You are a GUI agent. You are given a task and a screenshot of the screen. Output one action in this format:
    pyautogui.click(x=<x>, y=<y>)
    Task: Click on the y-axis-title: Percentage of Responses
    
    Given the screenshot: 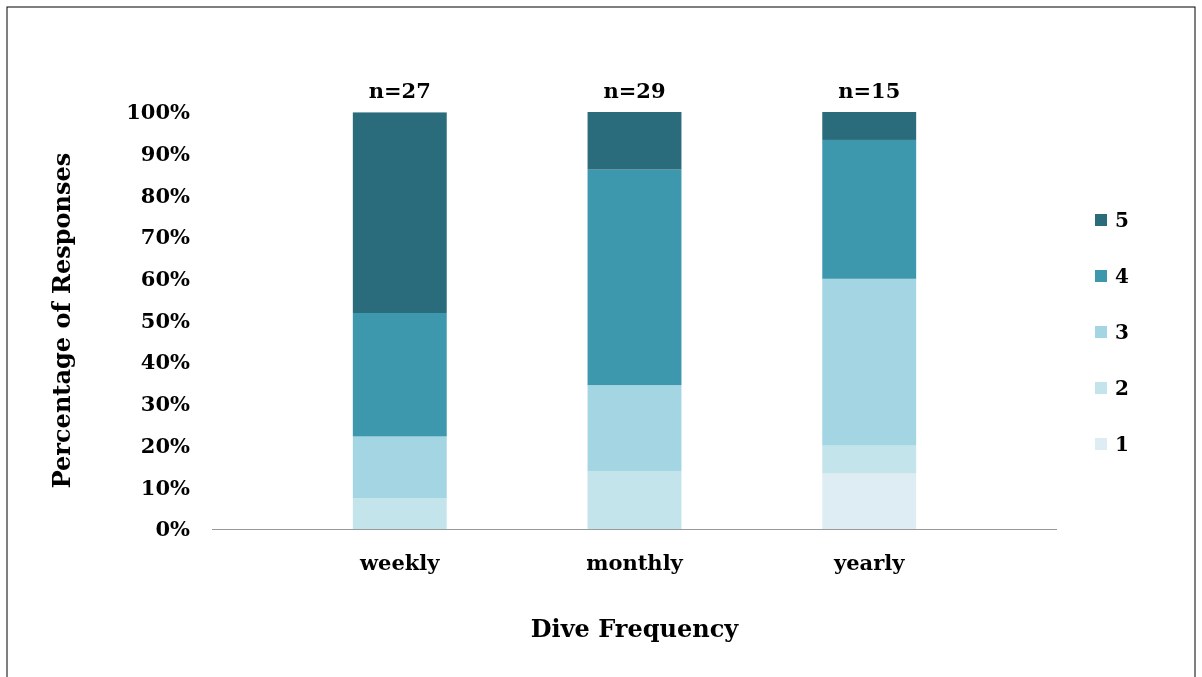 What is the action you would take?
    pyautogui.click(x=61, y=320)
    